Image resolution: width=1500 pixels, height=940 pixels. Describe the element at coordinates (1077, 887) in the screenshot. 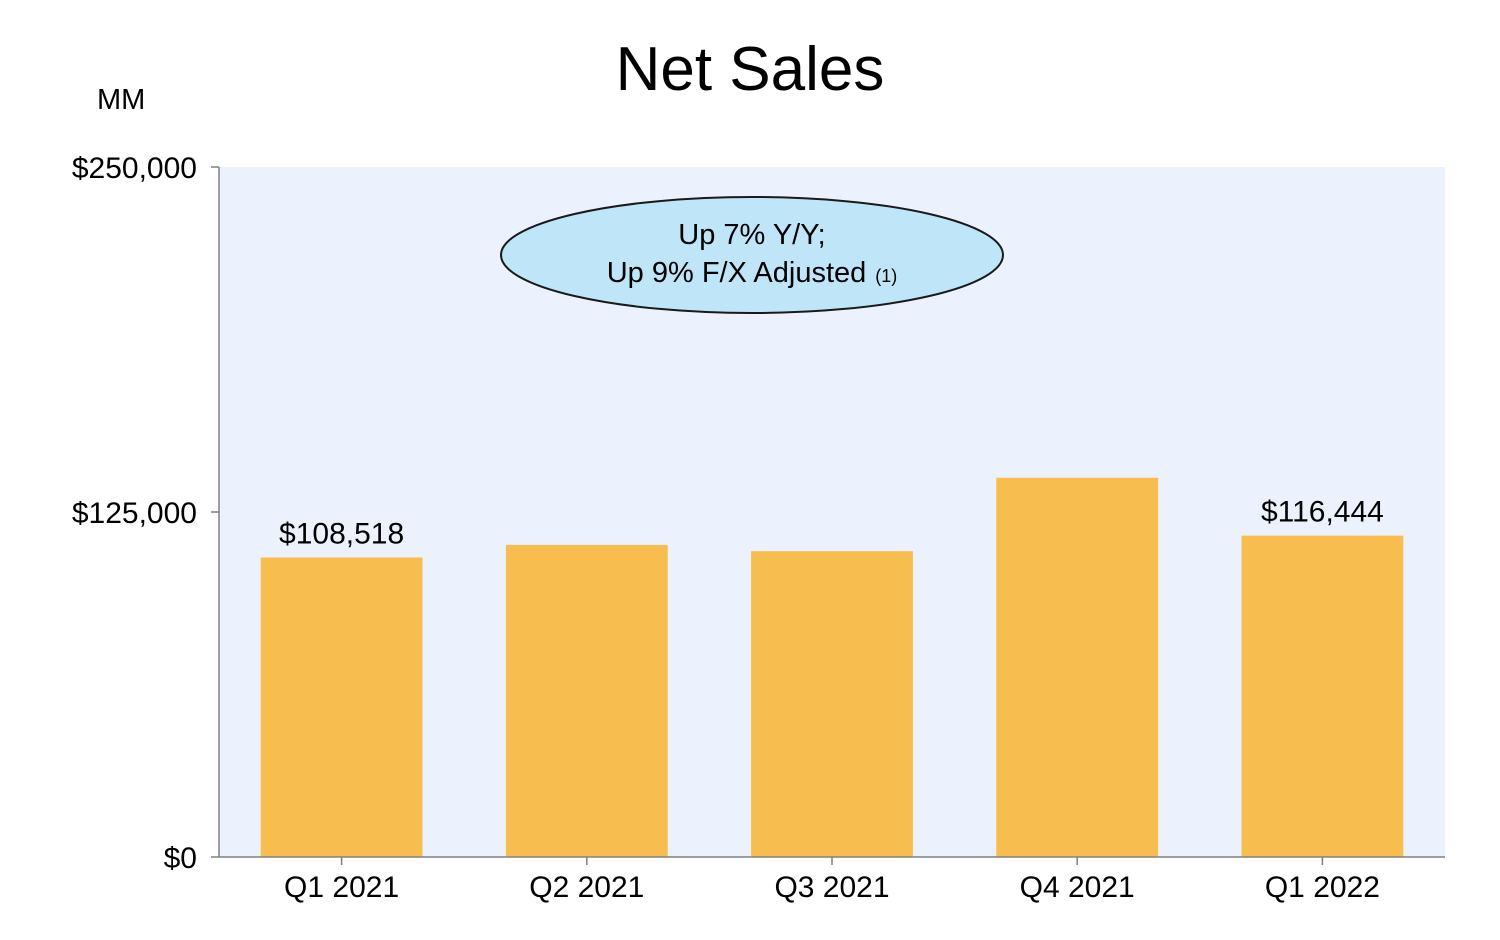

I see `x-tick-label: Q4 2021` at that location.